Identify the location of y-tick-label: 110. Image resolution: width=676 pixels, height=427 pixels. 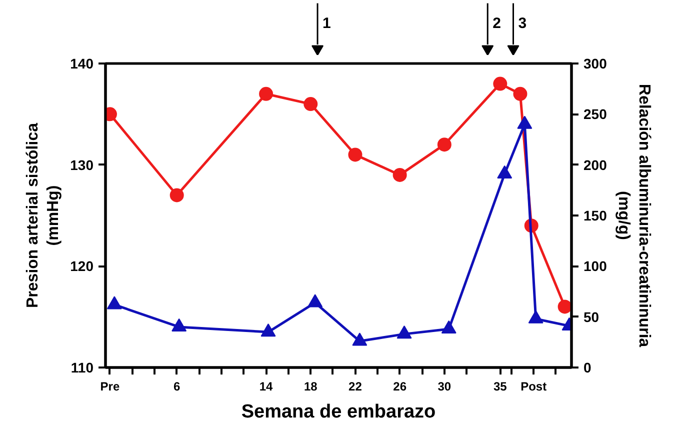
(82, 368).